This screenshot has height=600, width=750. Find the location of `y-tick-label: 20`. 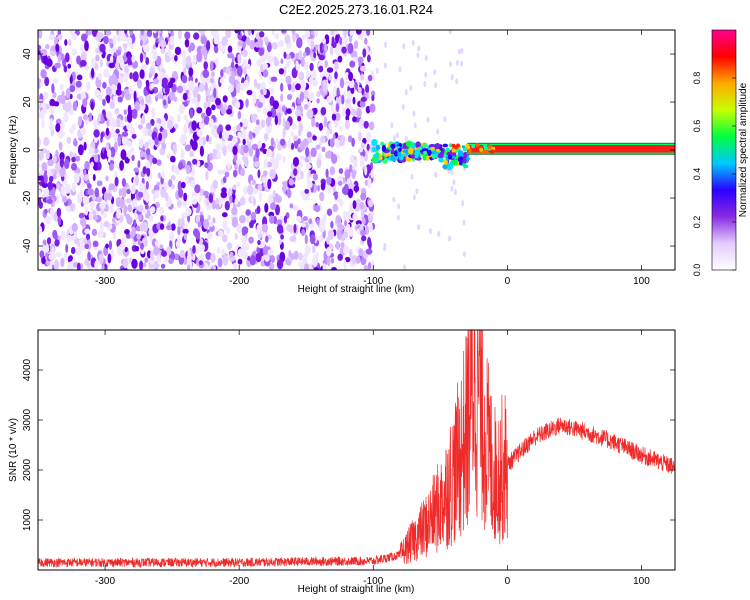

y-tick-label: 20 is located at coordinates (27, 102).